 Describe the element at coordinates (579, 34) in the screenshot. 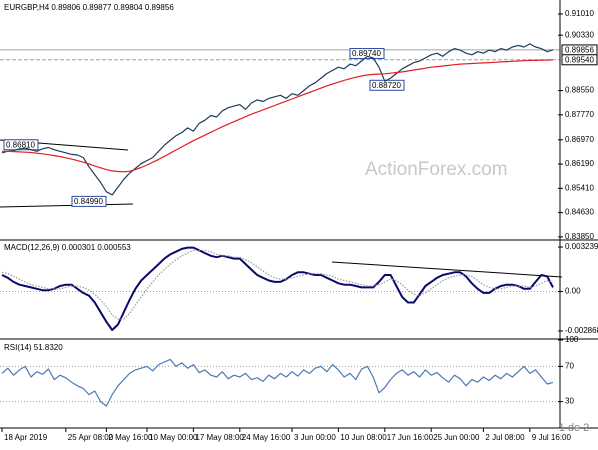

I see `y-tick-label: 0.90330` at that location.